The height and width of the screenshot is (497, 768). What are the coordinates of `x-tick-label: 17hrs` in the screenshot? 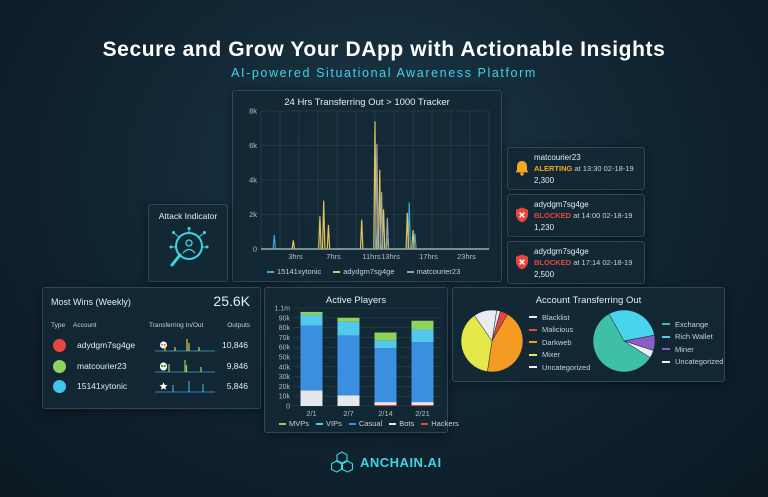 It's located at (428, 256).